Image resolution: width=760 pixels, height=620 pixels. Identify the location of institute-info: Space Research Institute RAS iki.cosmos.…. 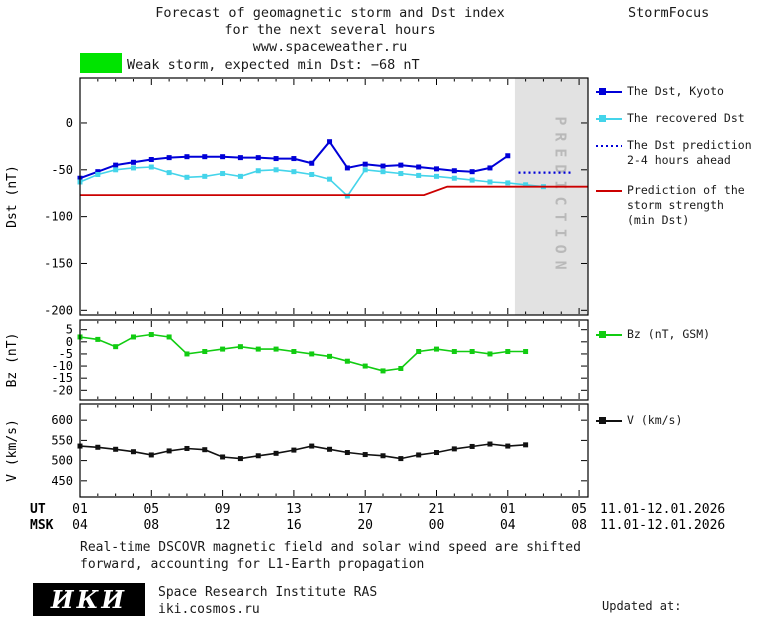
(267, 601).